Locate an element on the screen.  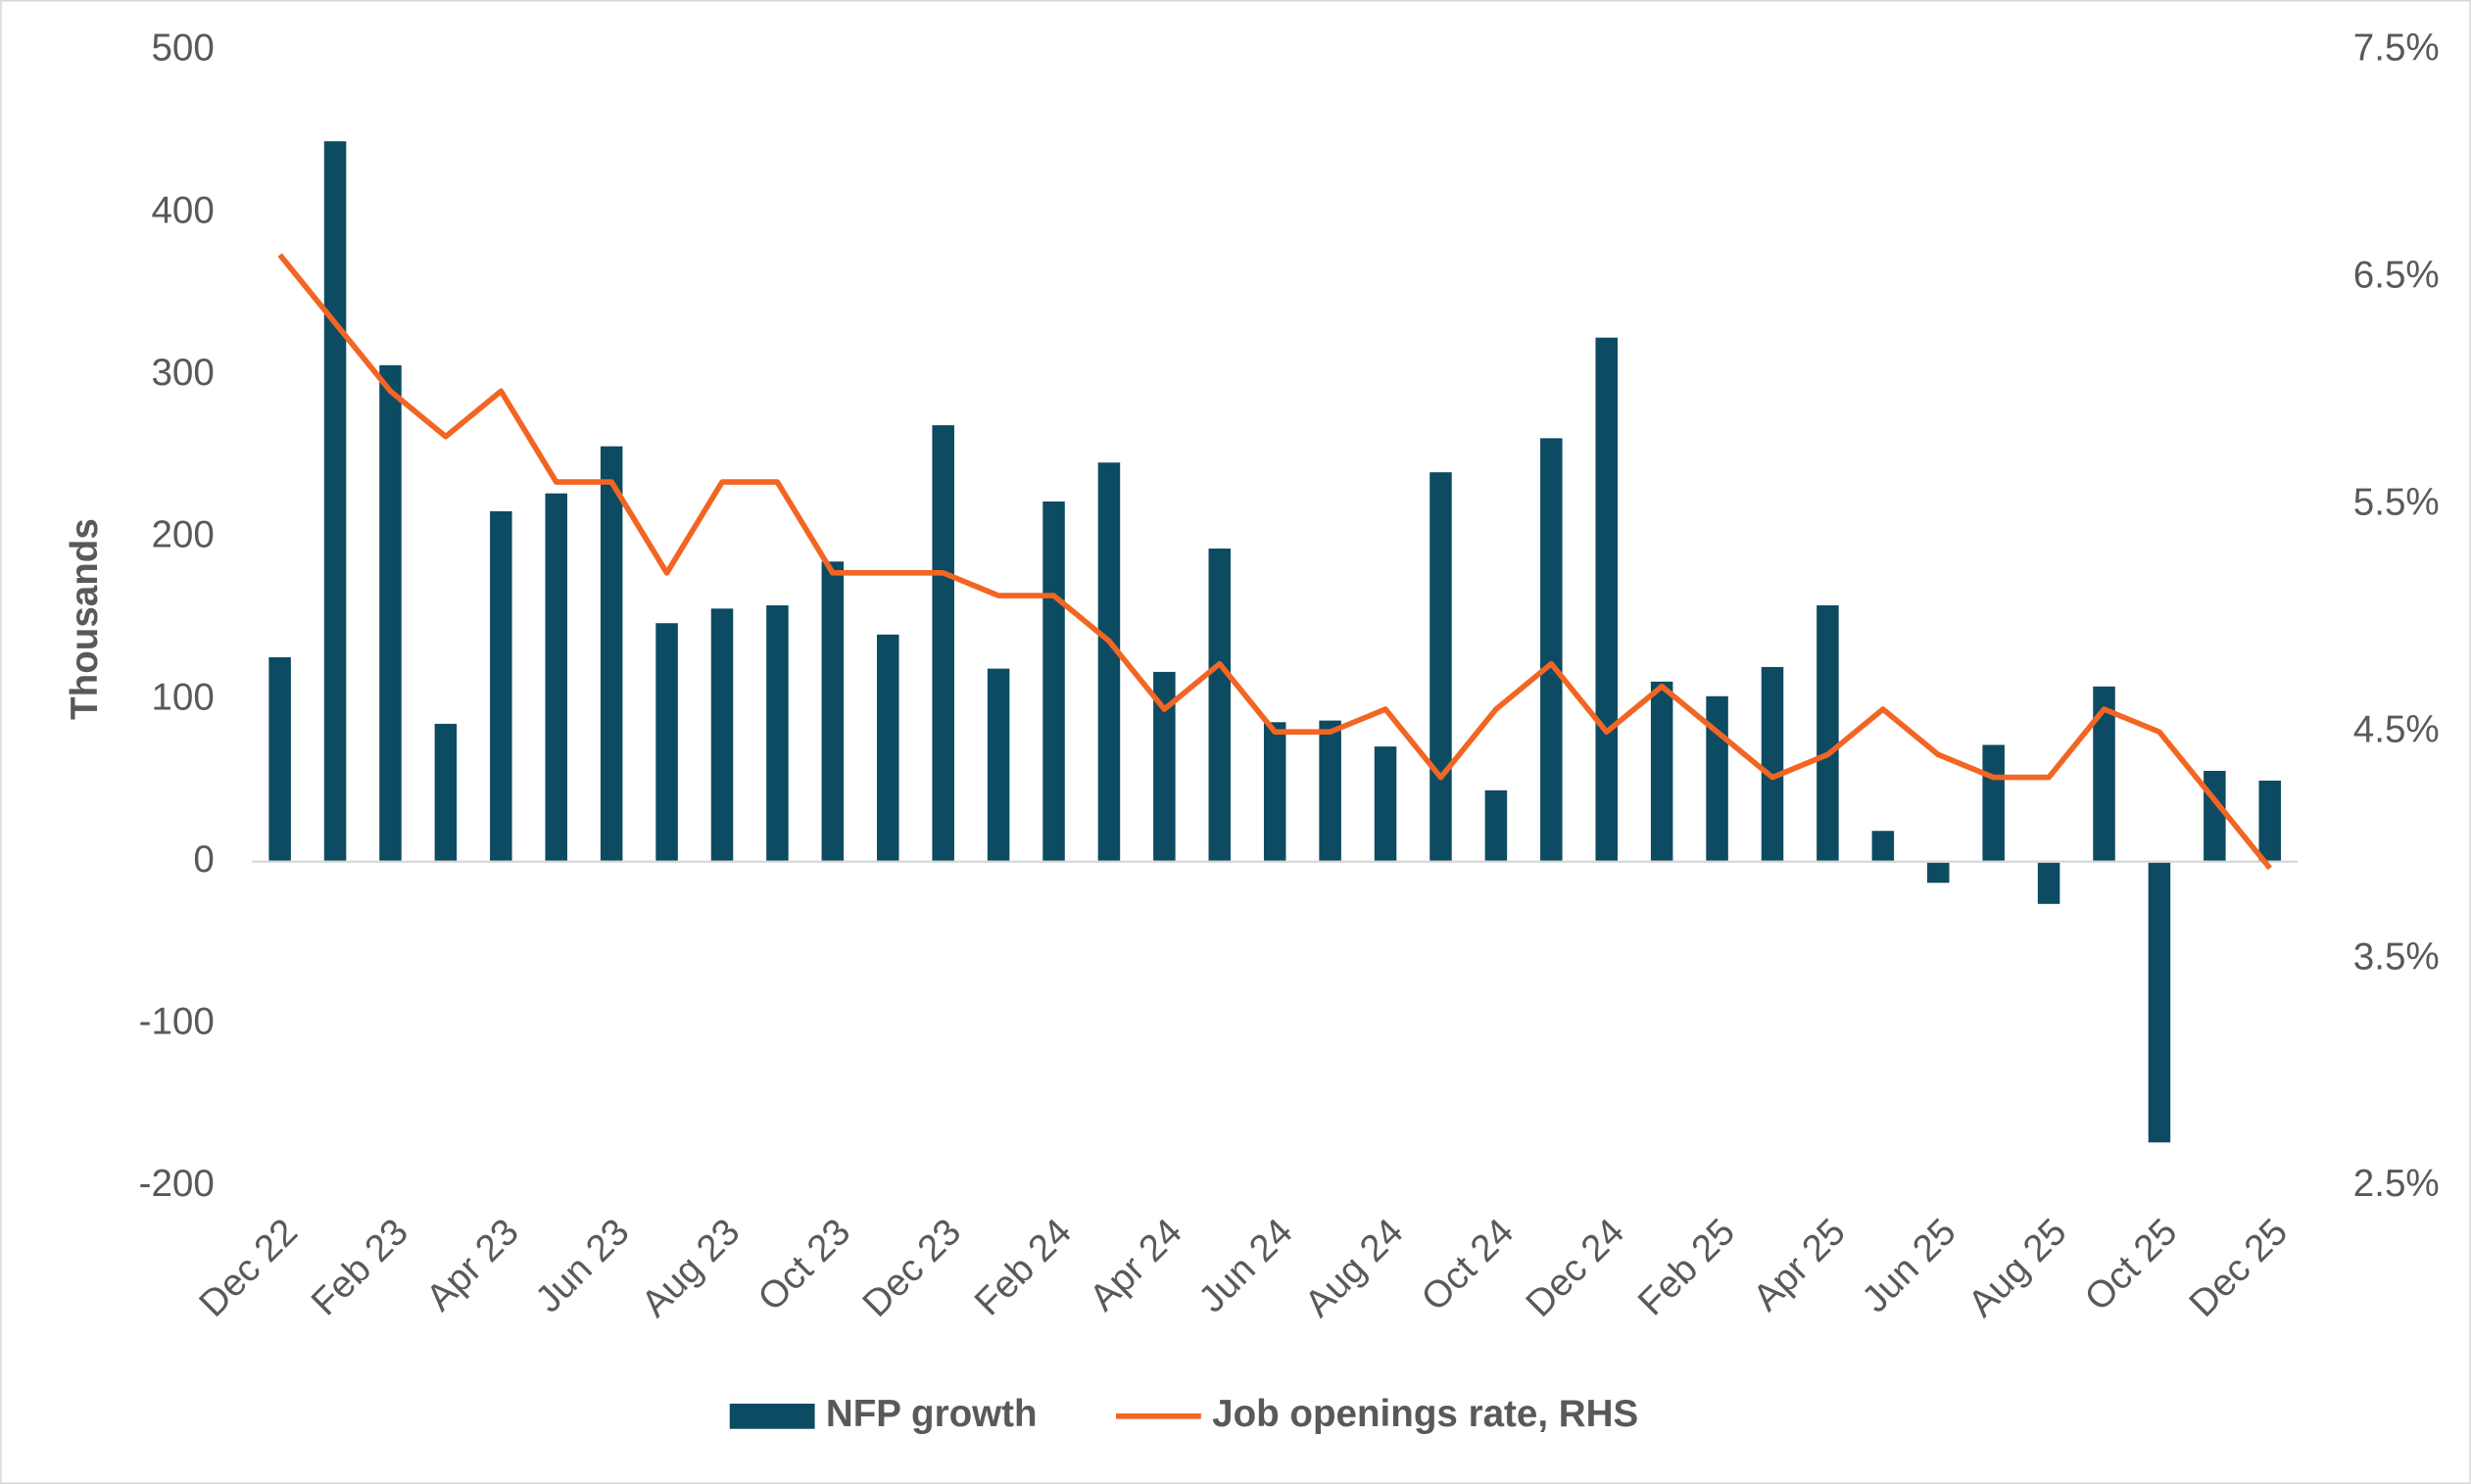
y2-tick-label: 7.5% is located at coordinates (2396, 48).